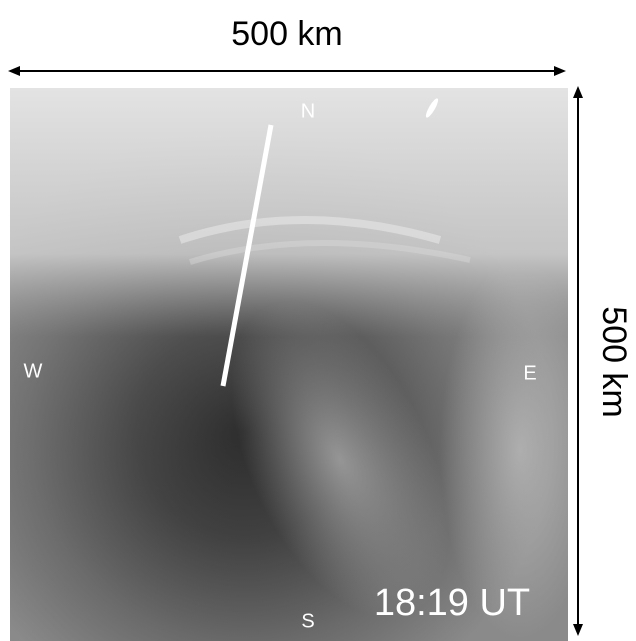 Image resolution: width=636 pixels, height=641 pixels. I want to click on direction-label: W, so click(33, 371).